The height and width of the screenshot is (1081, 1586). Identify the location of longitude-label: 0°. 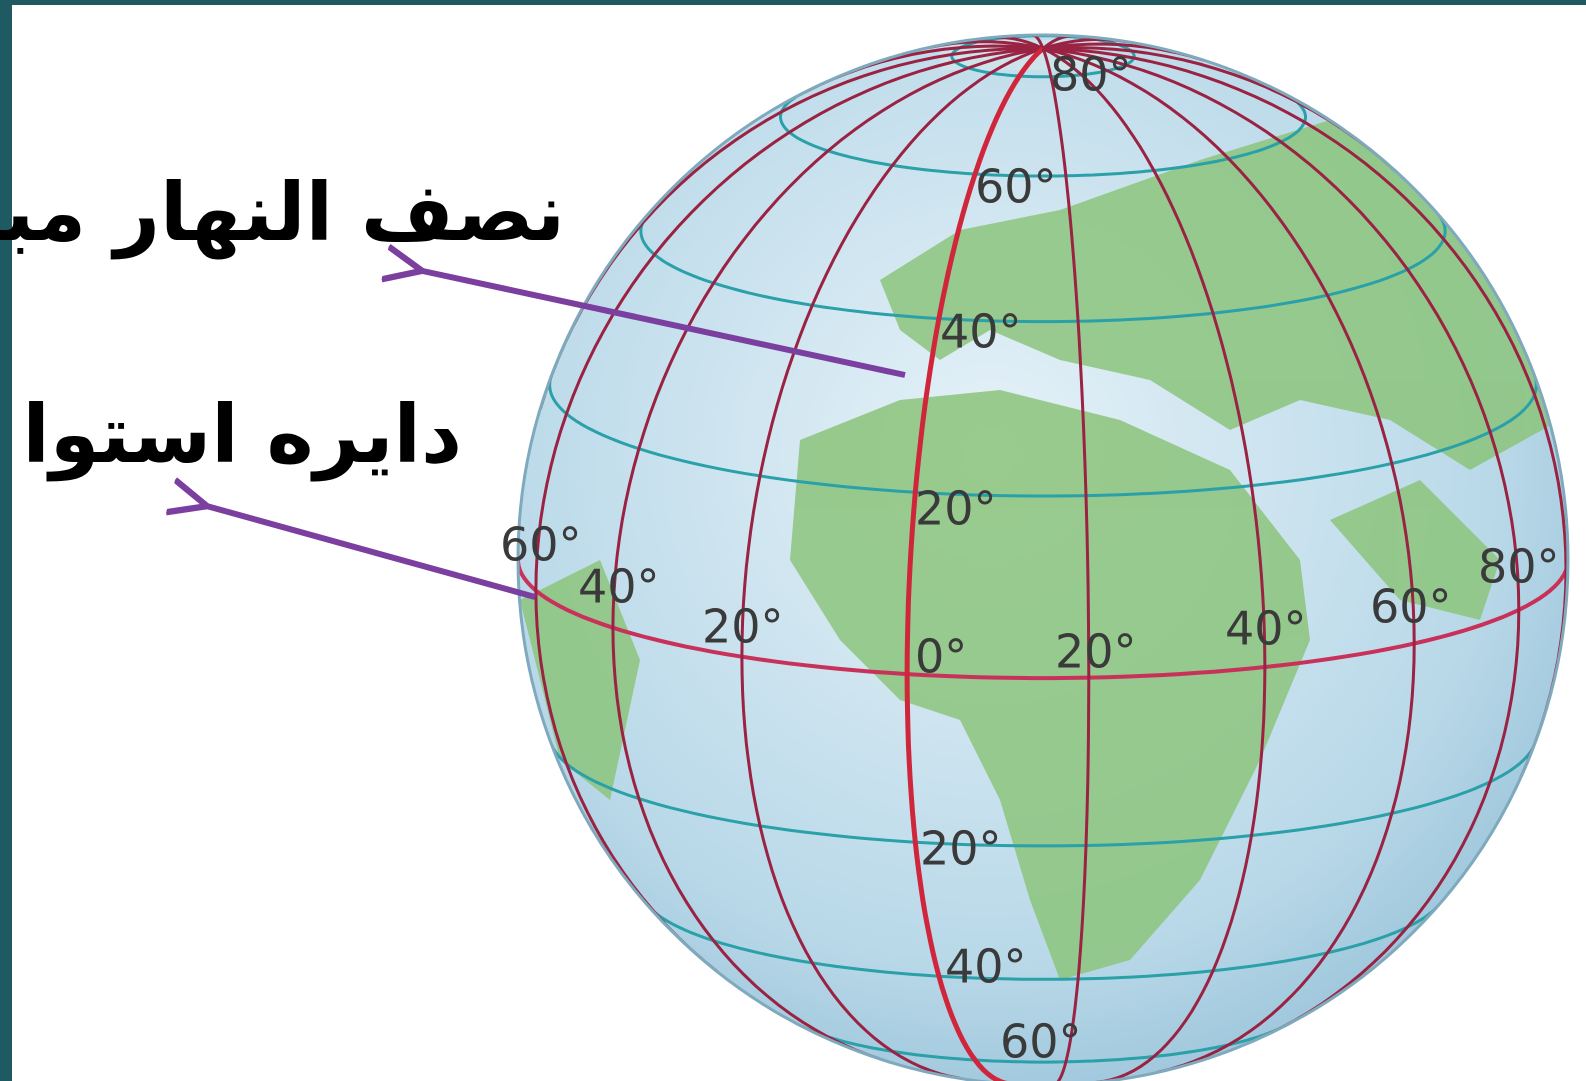
(941, 657).